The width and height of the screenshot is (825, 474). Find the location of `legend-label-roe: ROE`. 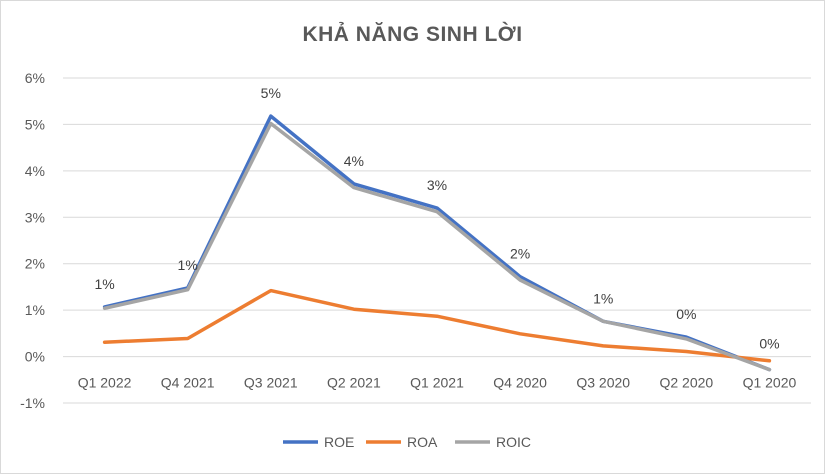

legend-label-roe: ROE is located at coordinates (339, 442).